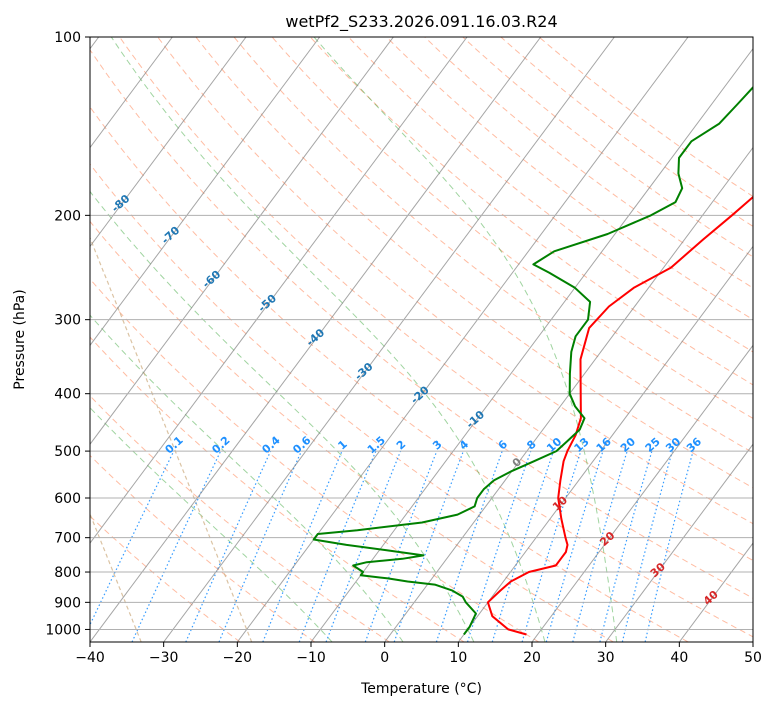 This screenshot has height=708, width=775. I want to click on moist-adiabat-line, so click(211, 524).